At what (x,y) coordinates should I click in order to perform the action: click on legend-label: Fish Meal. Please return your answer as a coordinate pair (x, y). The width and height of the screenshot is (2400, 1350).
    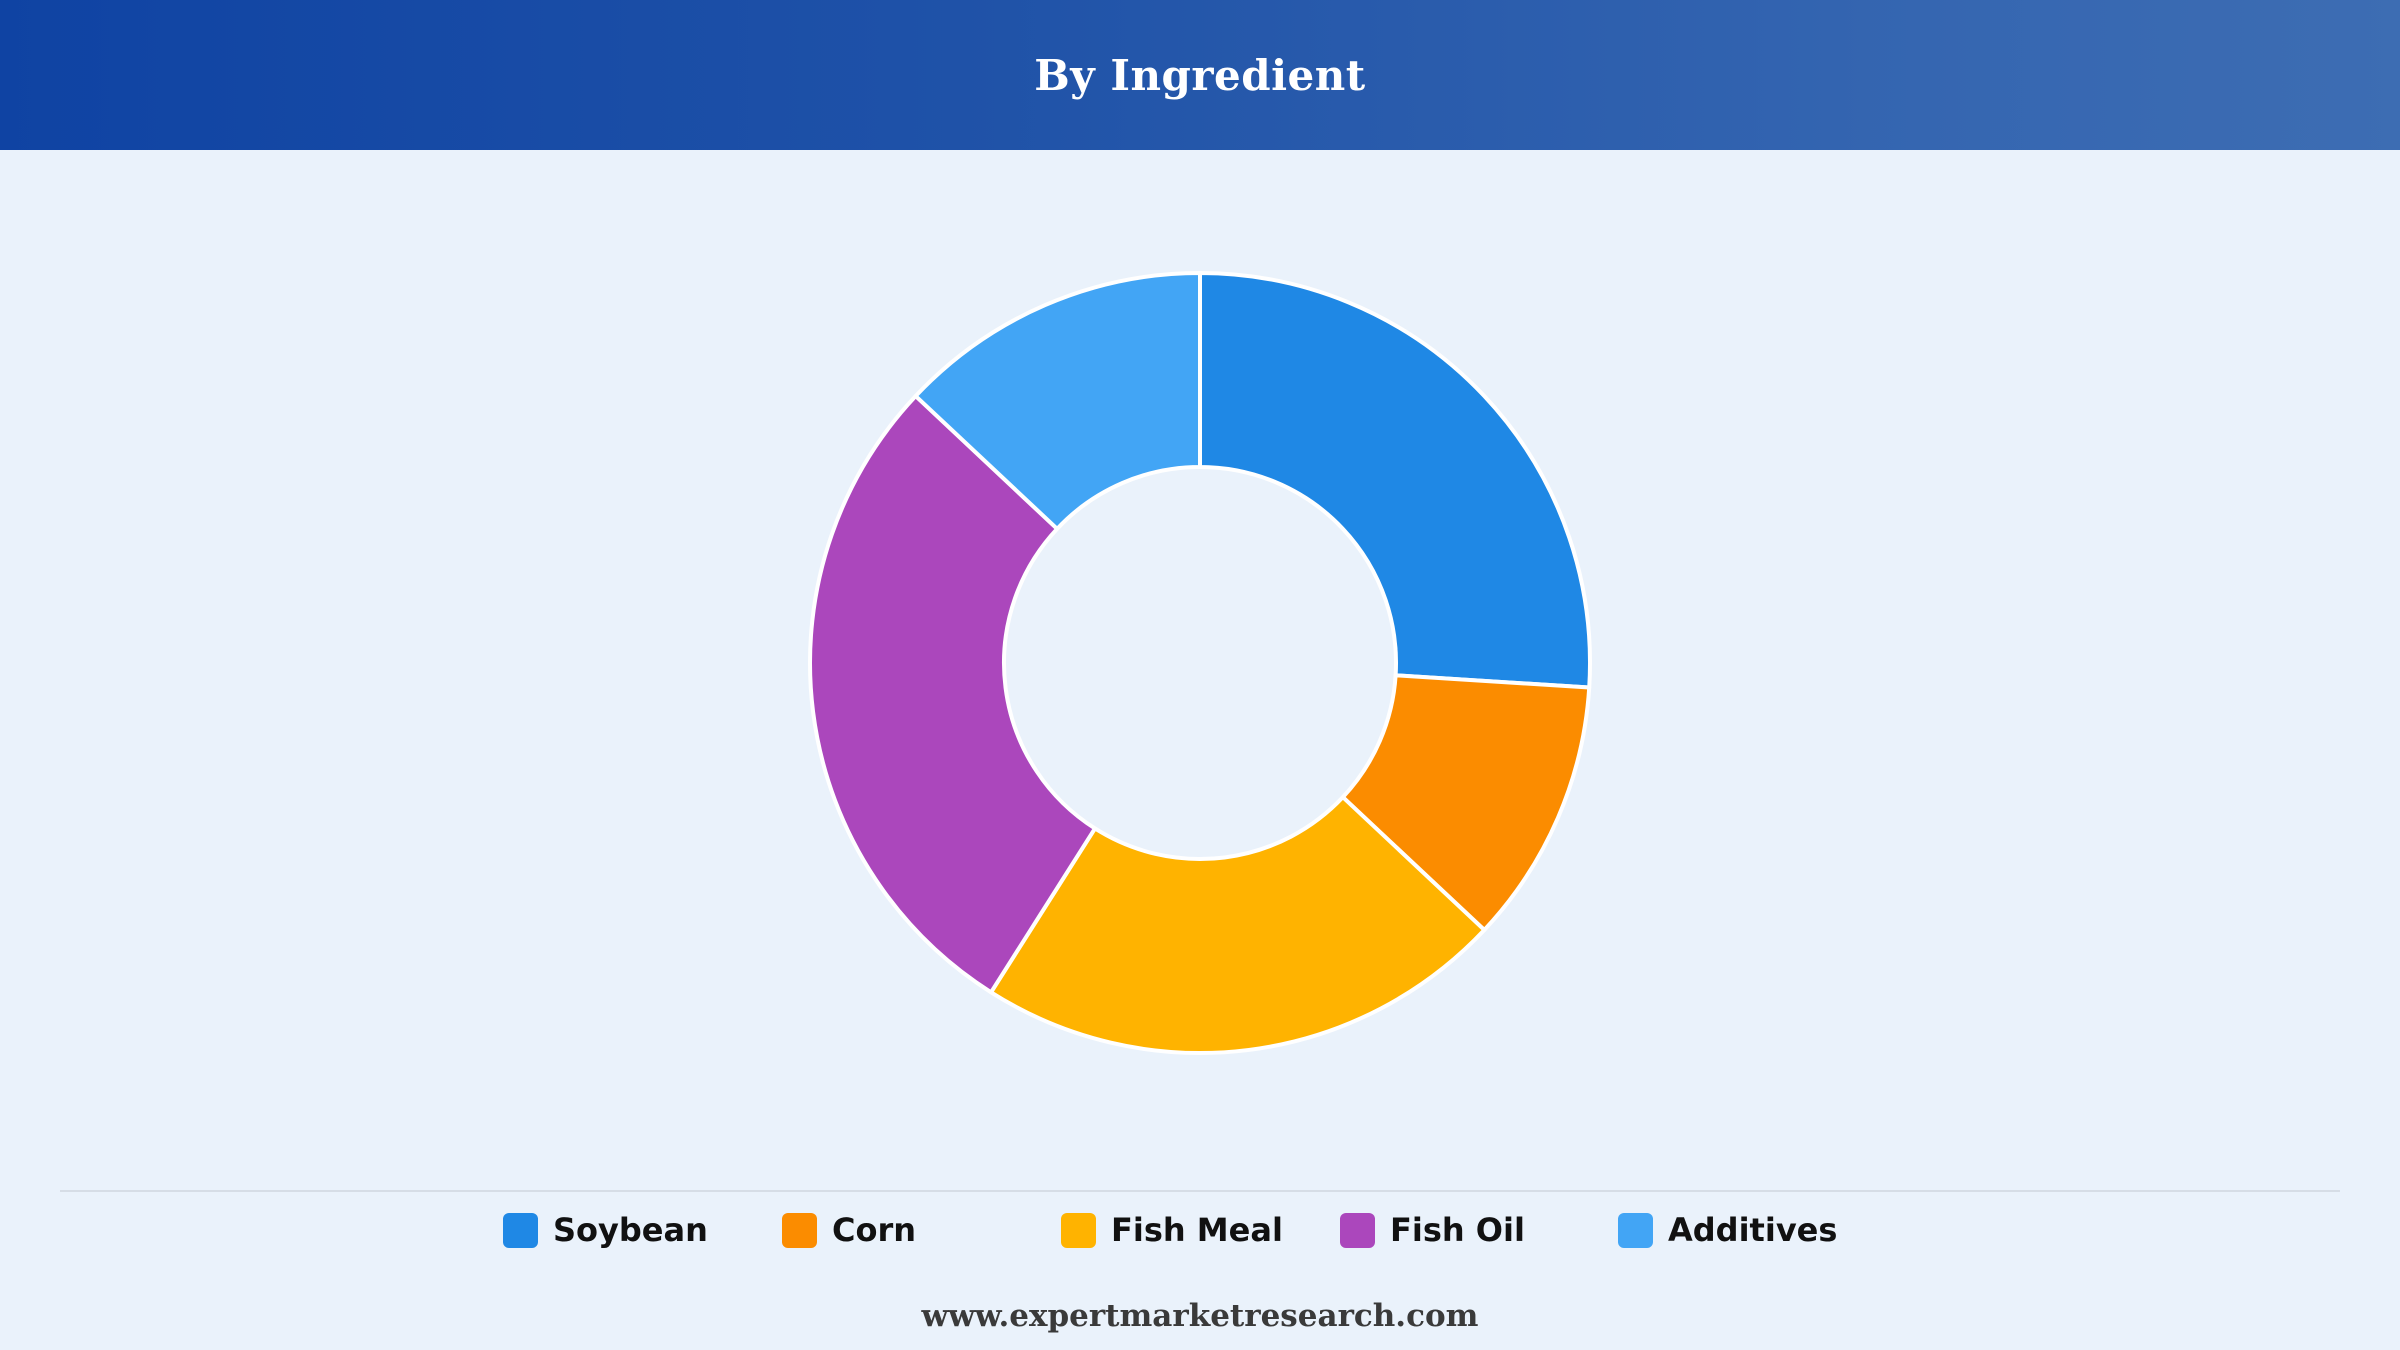
    Looking at the image, I should click on (1197, 1230).